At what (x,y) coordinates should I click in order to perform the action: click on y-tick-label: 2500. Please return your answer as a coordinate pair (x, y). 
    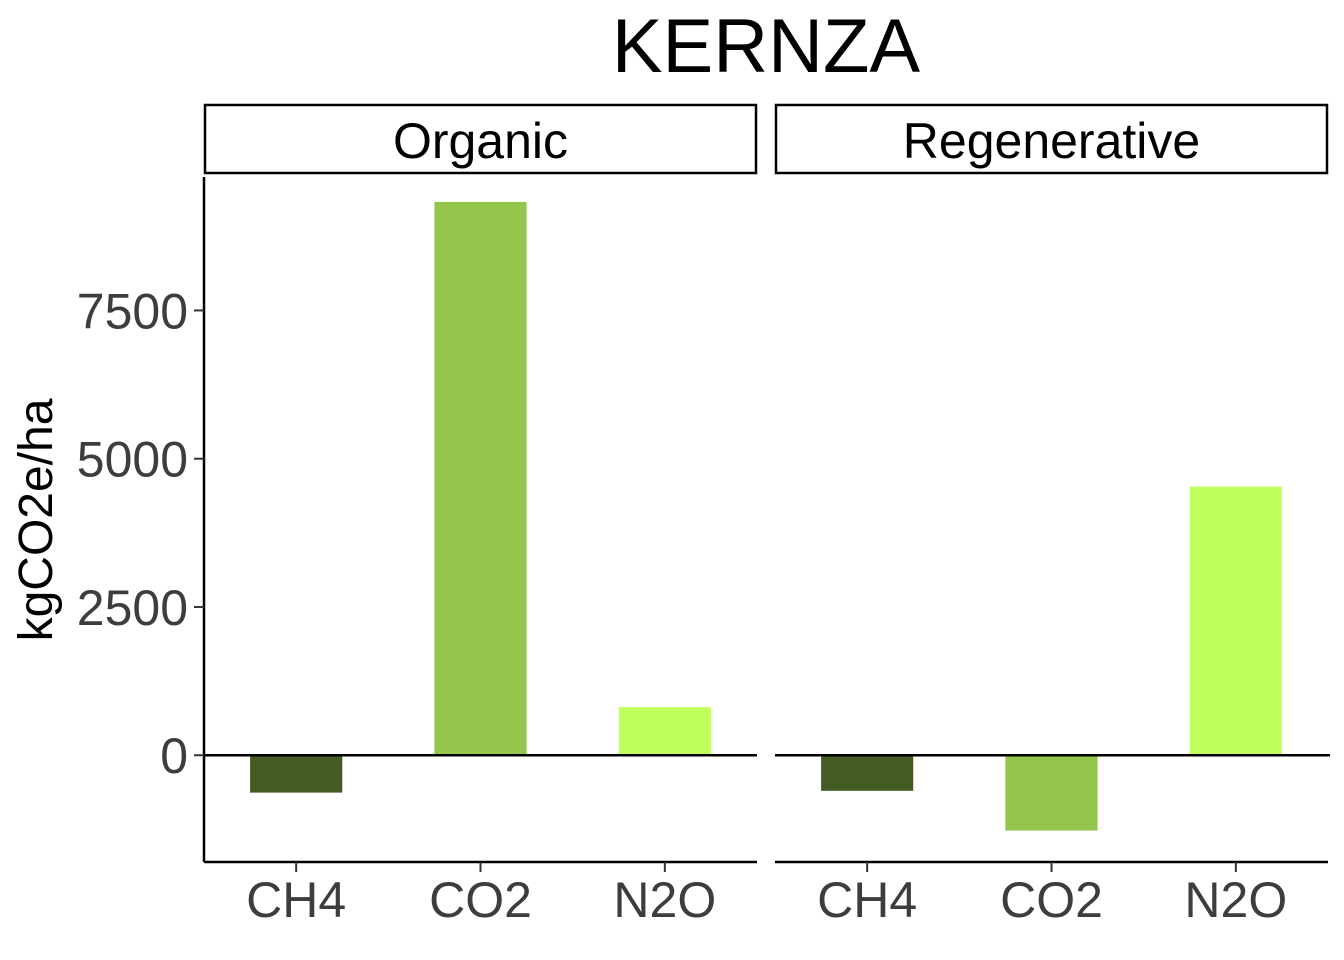
    Looking at the image, I should click on (132, 608).